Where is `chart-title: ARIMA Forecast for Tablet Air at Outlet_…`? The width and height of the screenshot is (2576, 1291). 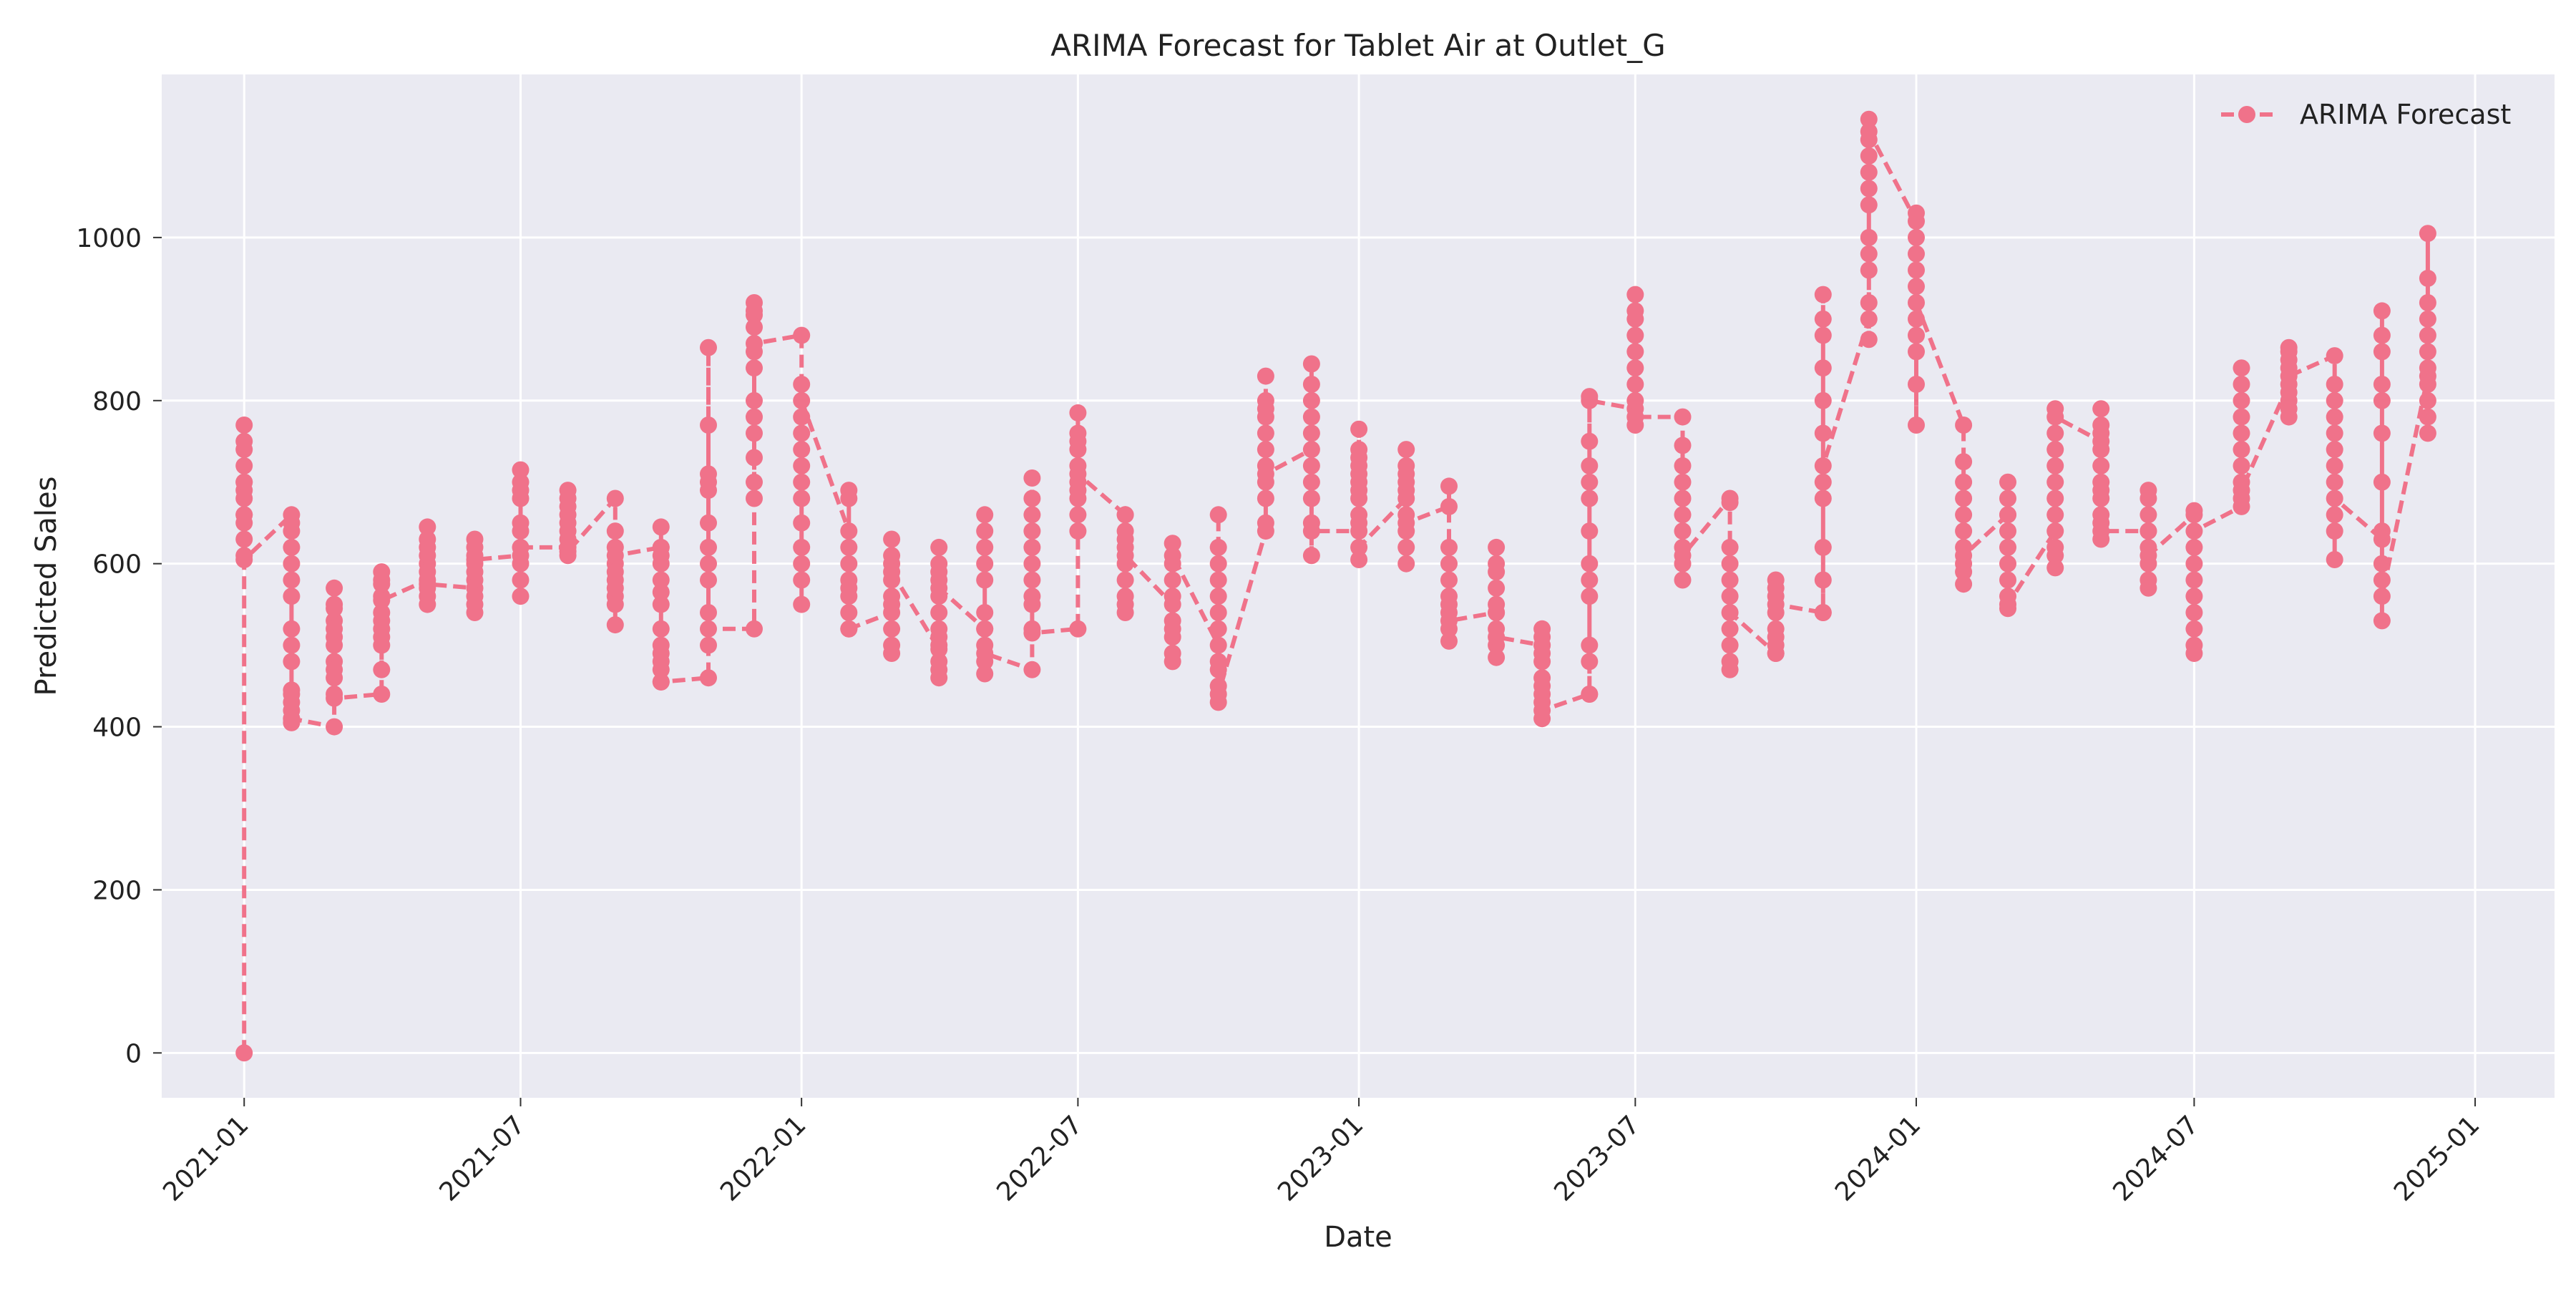 chart-title: ARIMA Forecast for Tablet Air at Outlet_… is located at coordinates (1357, 45).